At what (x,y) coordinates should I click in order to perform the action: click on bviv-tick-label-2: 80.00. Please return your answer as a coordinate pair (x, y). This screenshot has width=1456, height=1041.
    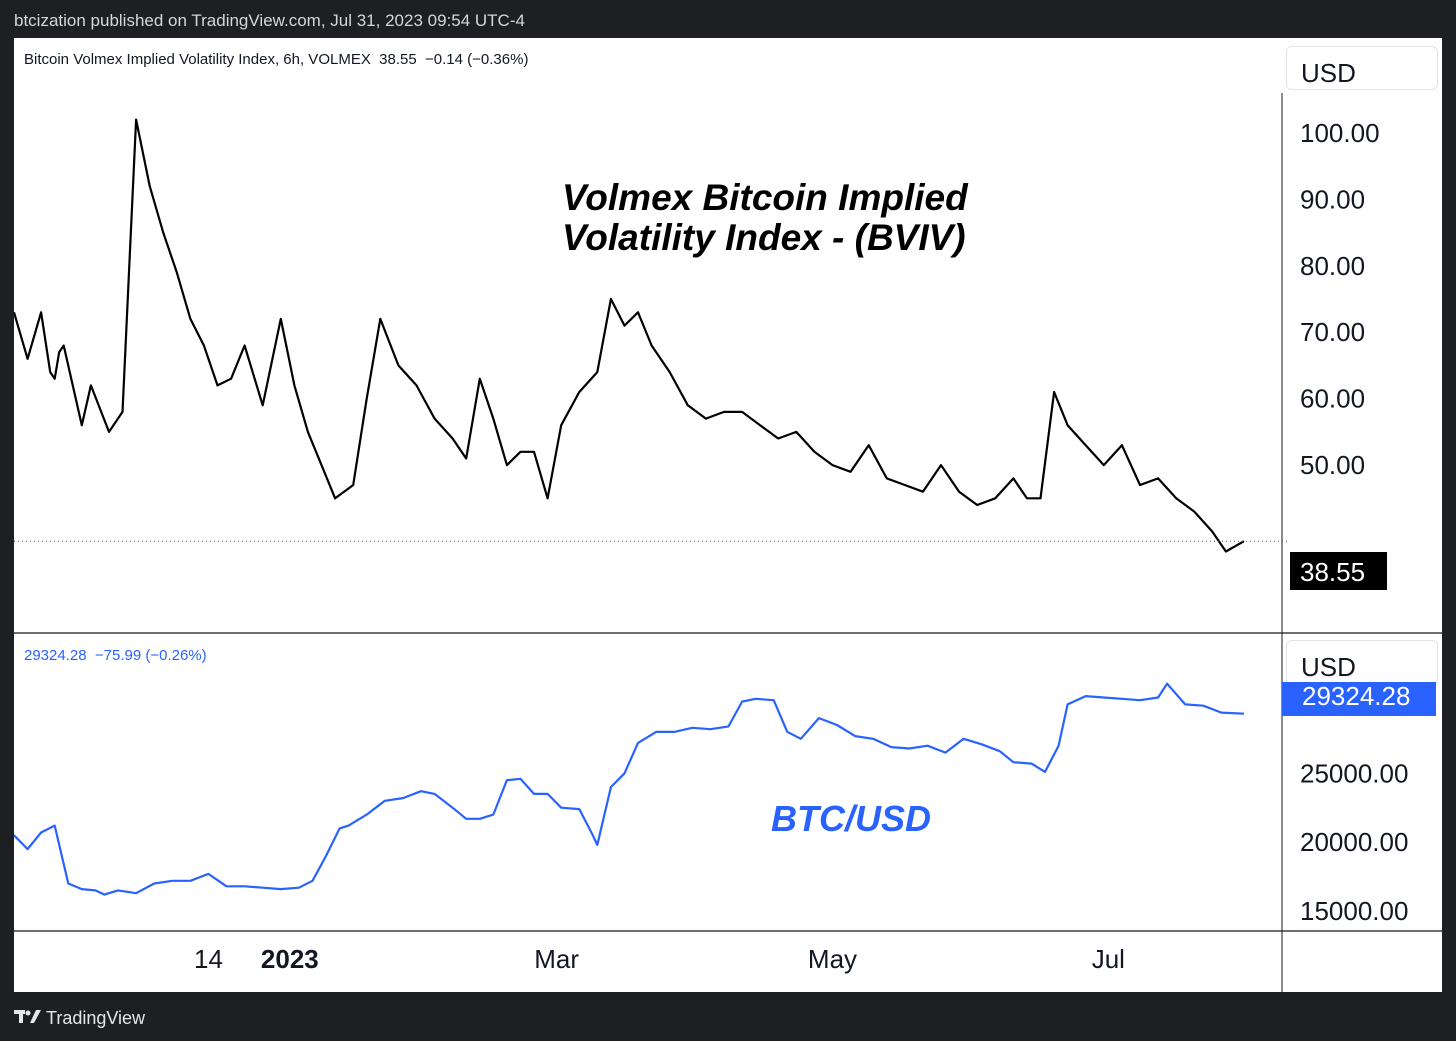
    Looking at the image, I should click on (1332, 266).